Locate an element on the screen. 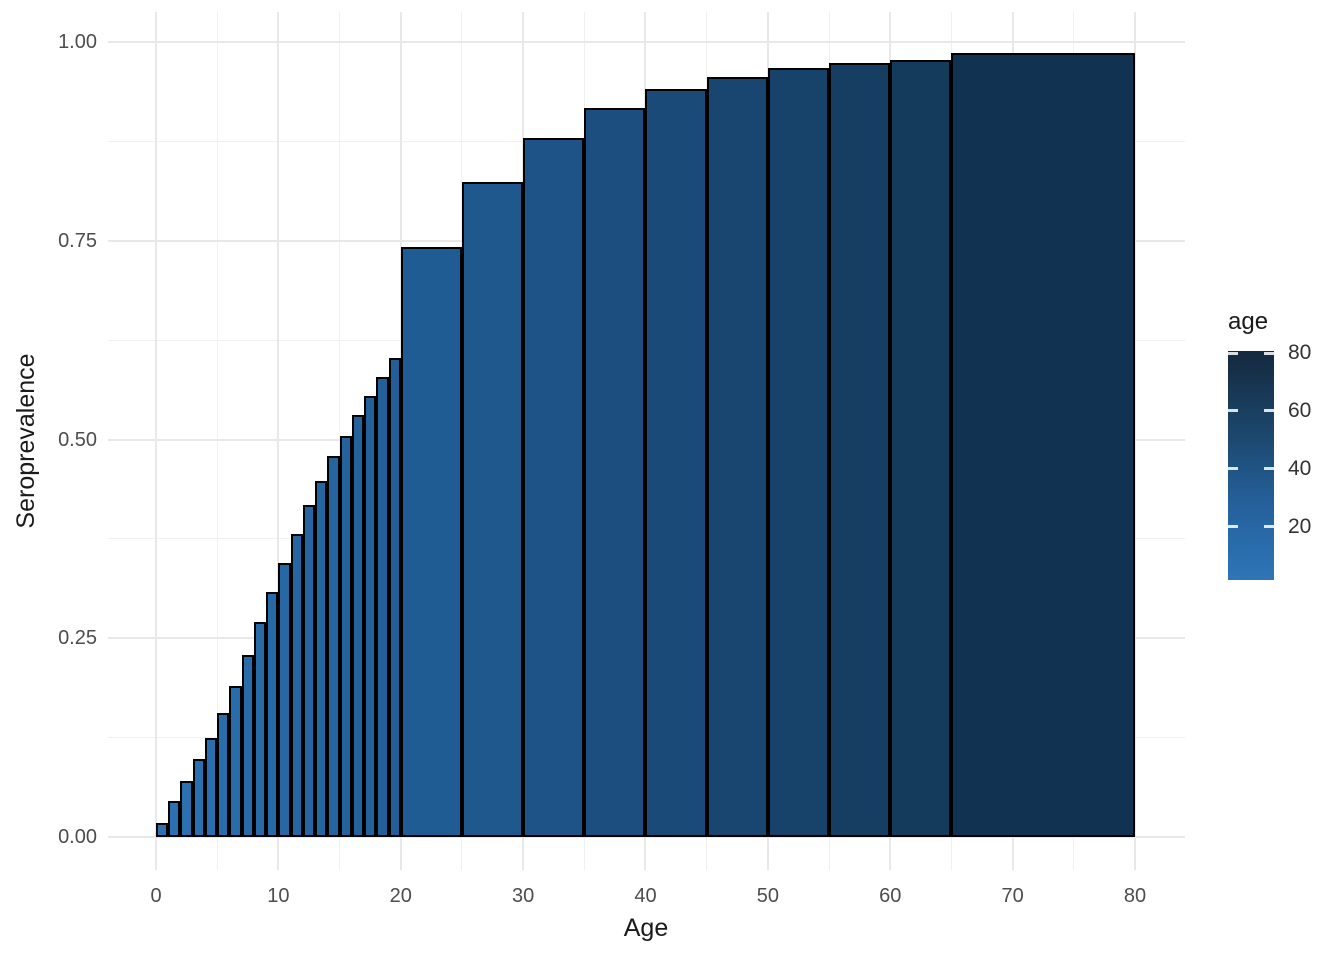 The image size is (1344, 960). legend-title: age is located at coordinates (1248, 321).